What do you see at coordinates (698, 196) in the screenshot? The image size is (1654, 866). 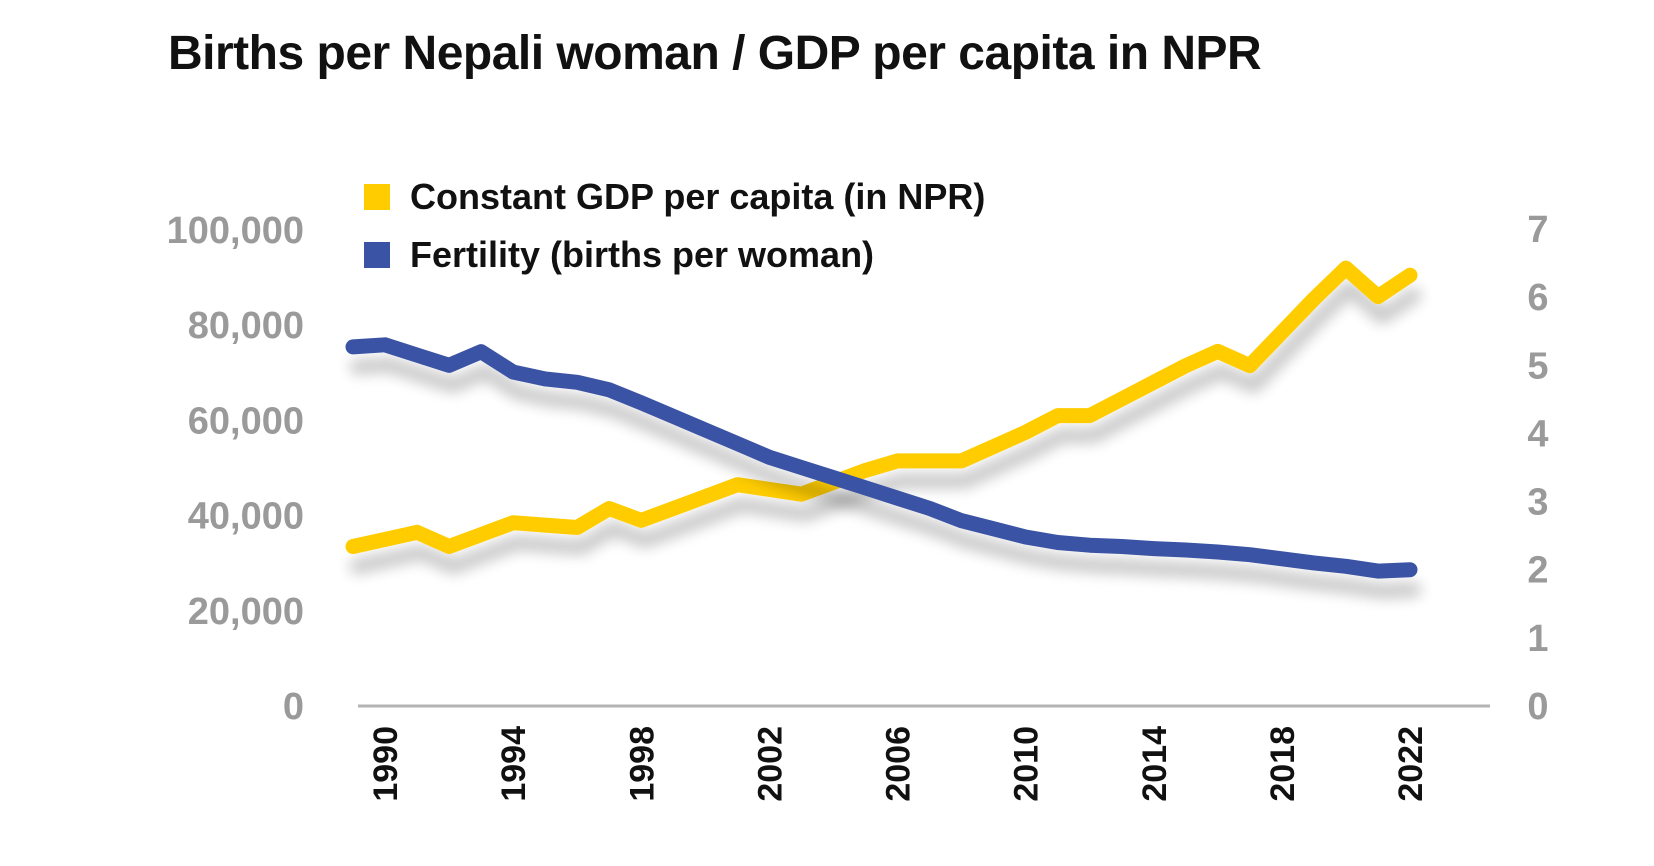 I see `legend-label-gdp: Constant GDP per capita (in NPR)` at bounding box center [698, 196].